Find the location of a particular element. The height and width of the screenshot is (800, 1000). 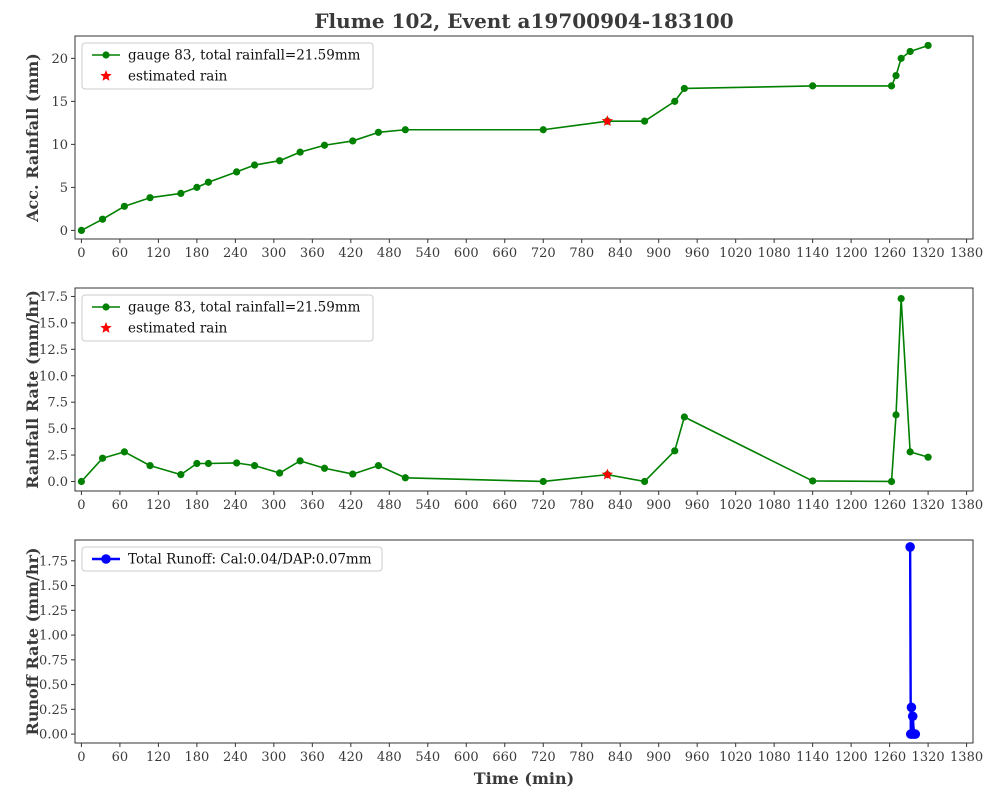

x-tick-label: 900 is located at coordinates (658, 253).